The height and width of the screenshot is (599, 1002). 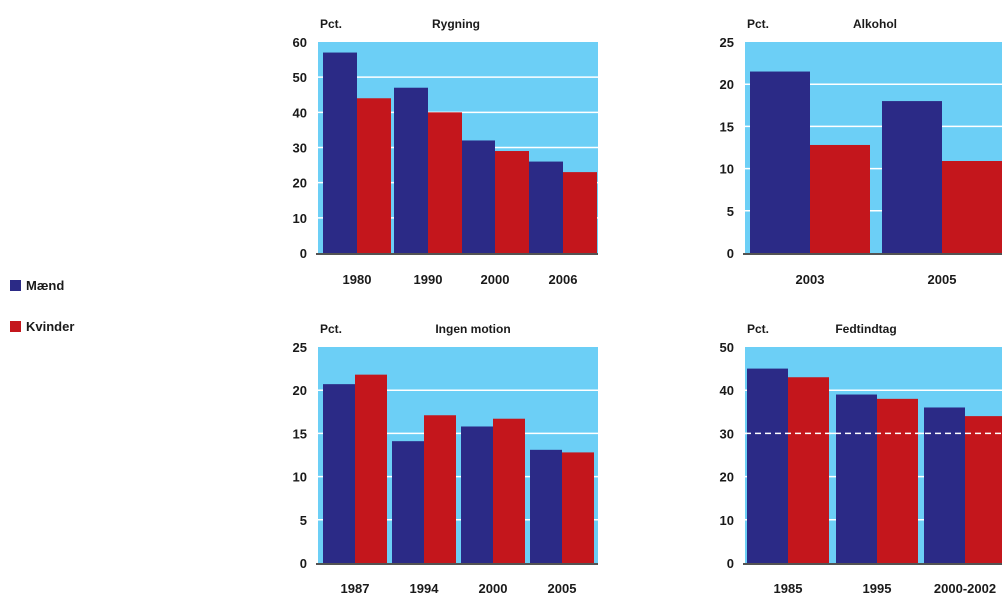 What do you see at coordinates (563, 279) in the screenshot?
I see `x-tick-label-0-3: 2006` at bounding box center [563, 279].